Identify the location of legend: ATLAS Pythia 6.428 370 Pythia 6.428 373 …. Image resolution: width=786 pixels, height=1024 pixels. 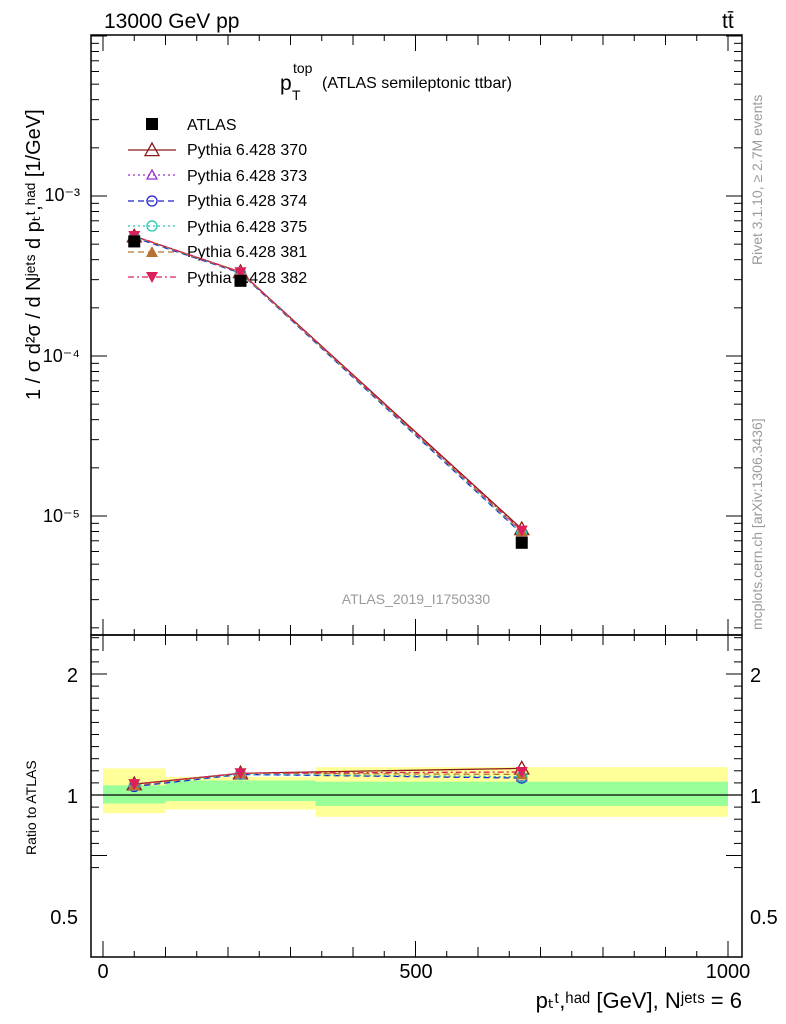
(217, 202).